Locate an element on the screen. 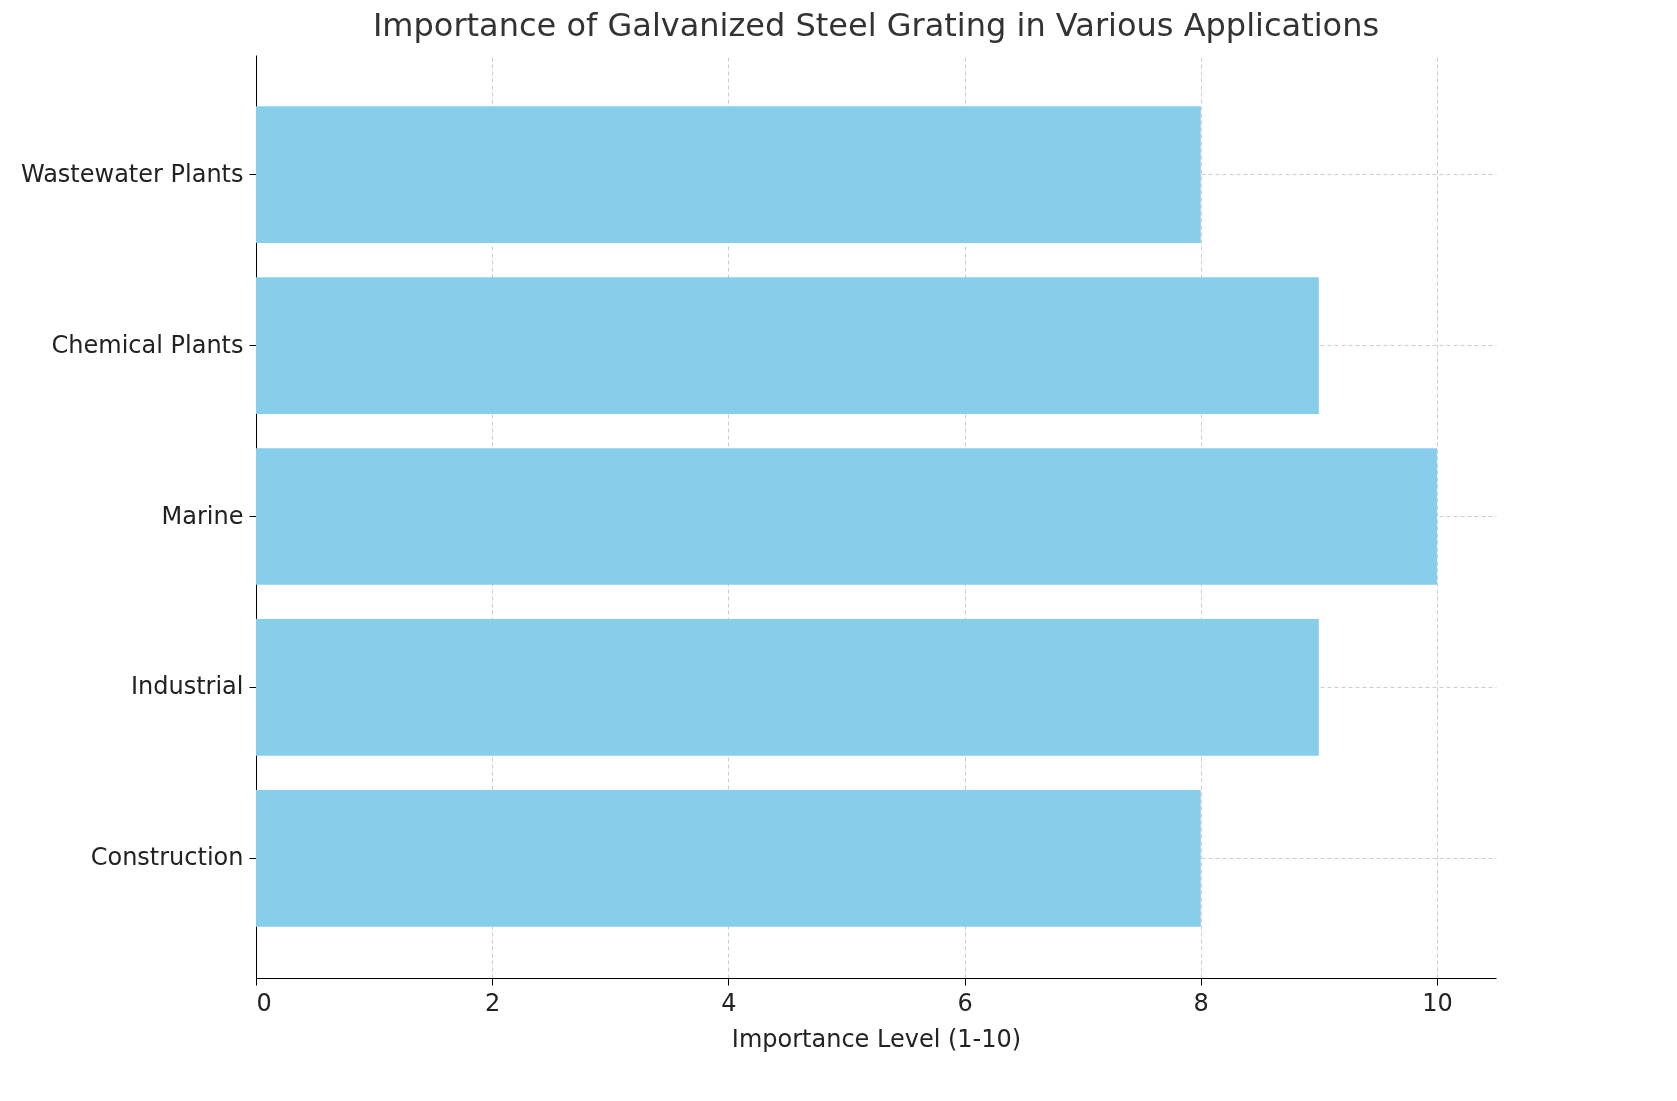 This screenshot has width=1677, height=1101. x-tick-label: 8 is located at coordinates (1201, 1002).